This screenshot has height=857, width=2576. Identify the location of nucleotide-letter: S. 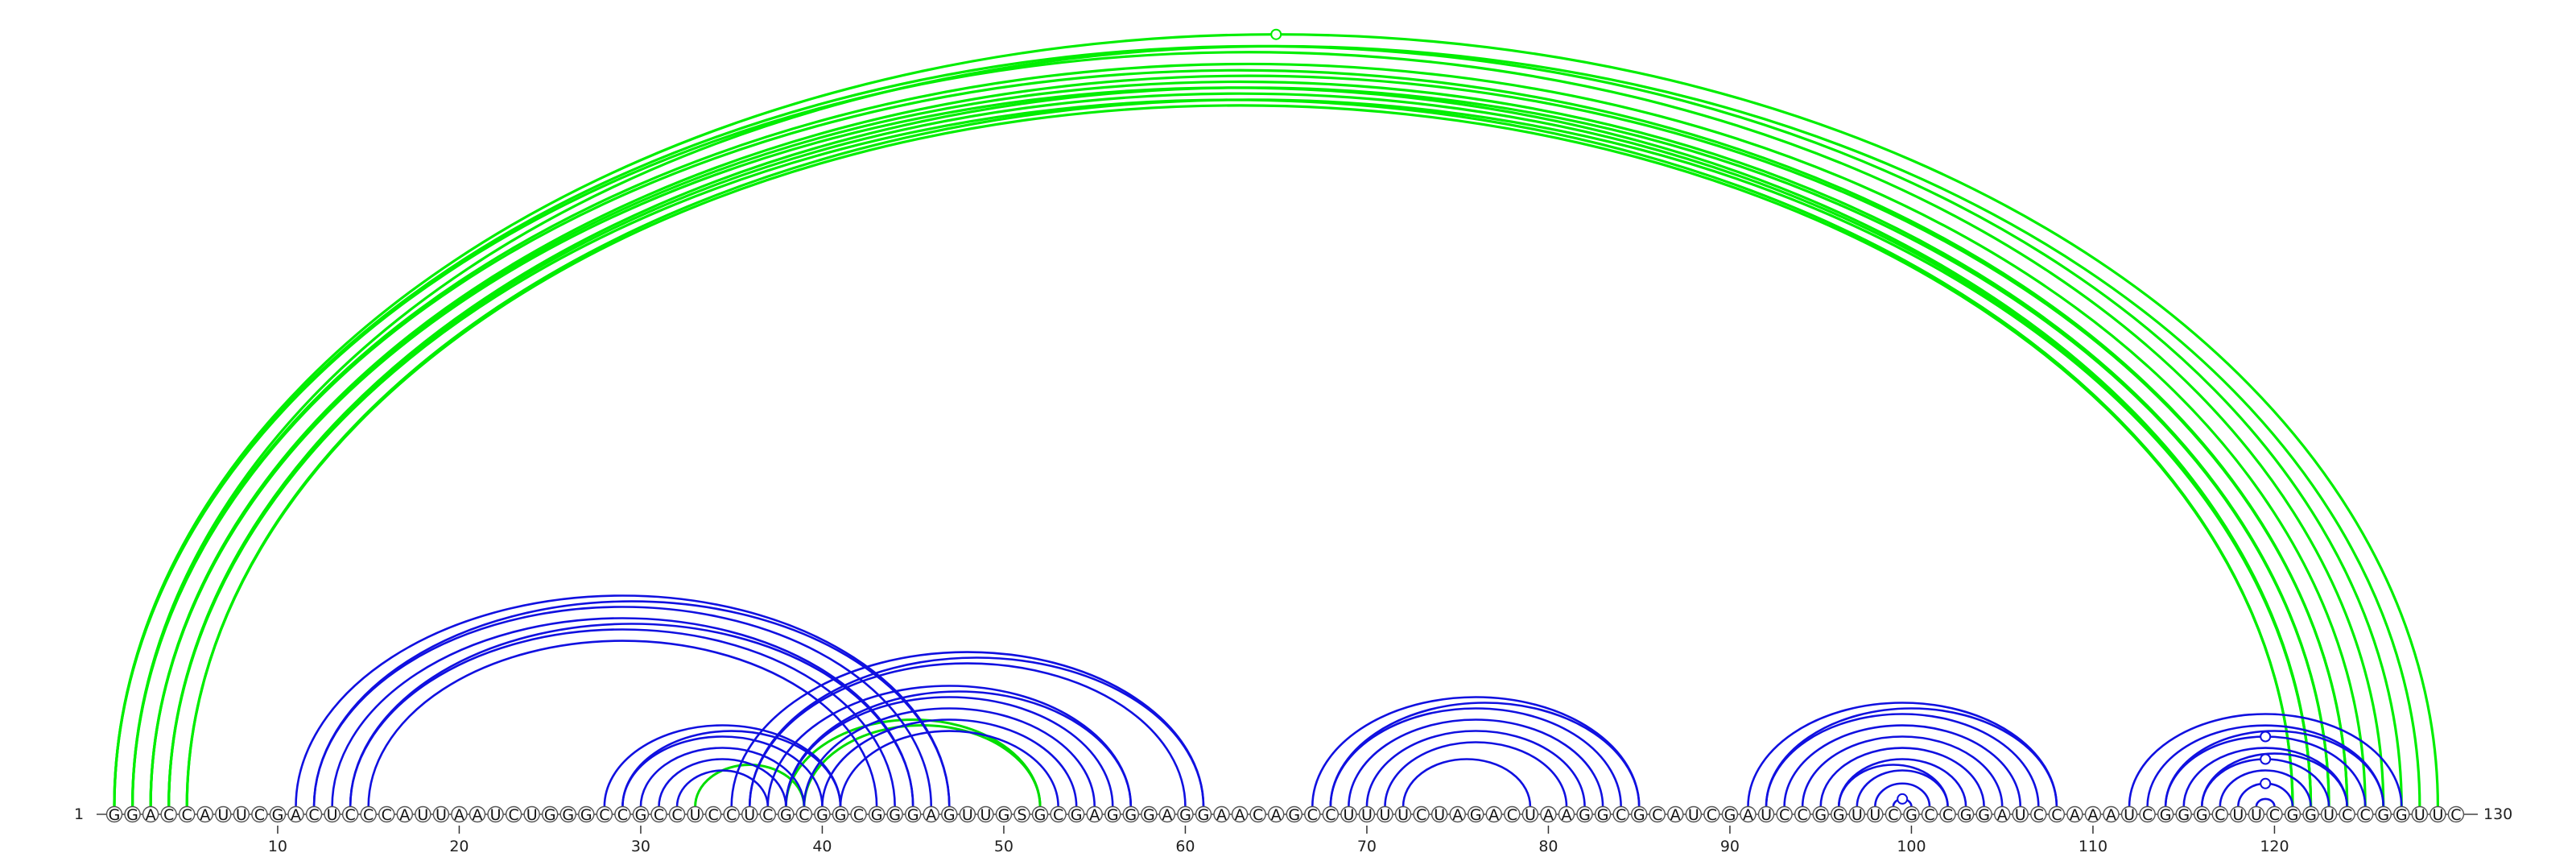
(1021, 815).